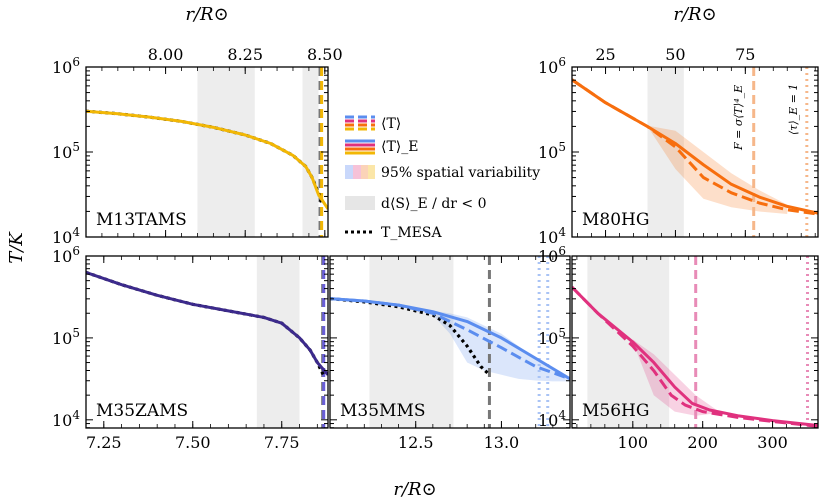  What do you see at coordinates (141, 220) in the screenshot?
I see `panel-label: M13TAMS` at bounding box center [141, 220].